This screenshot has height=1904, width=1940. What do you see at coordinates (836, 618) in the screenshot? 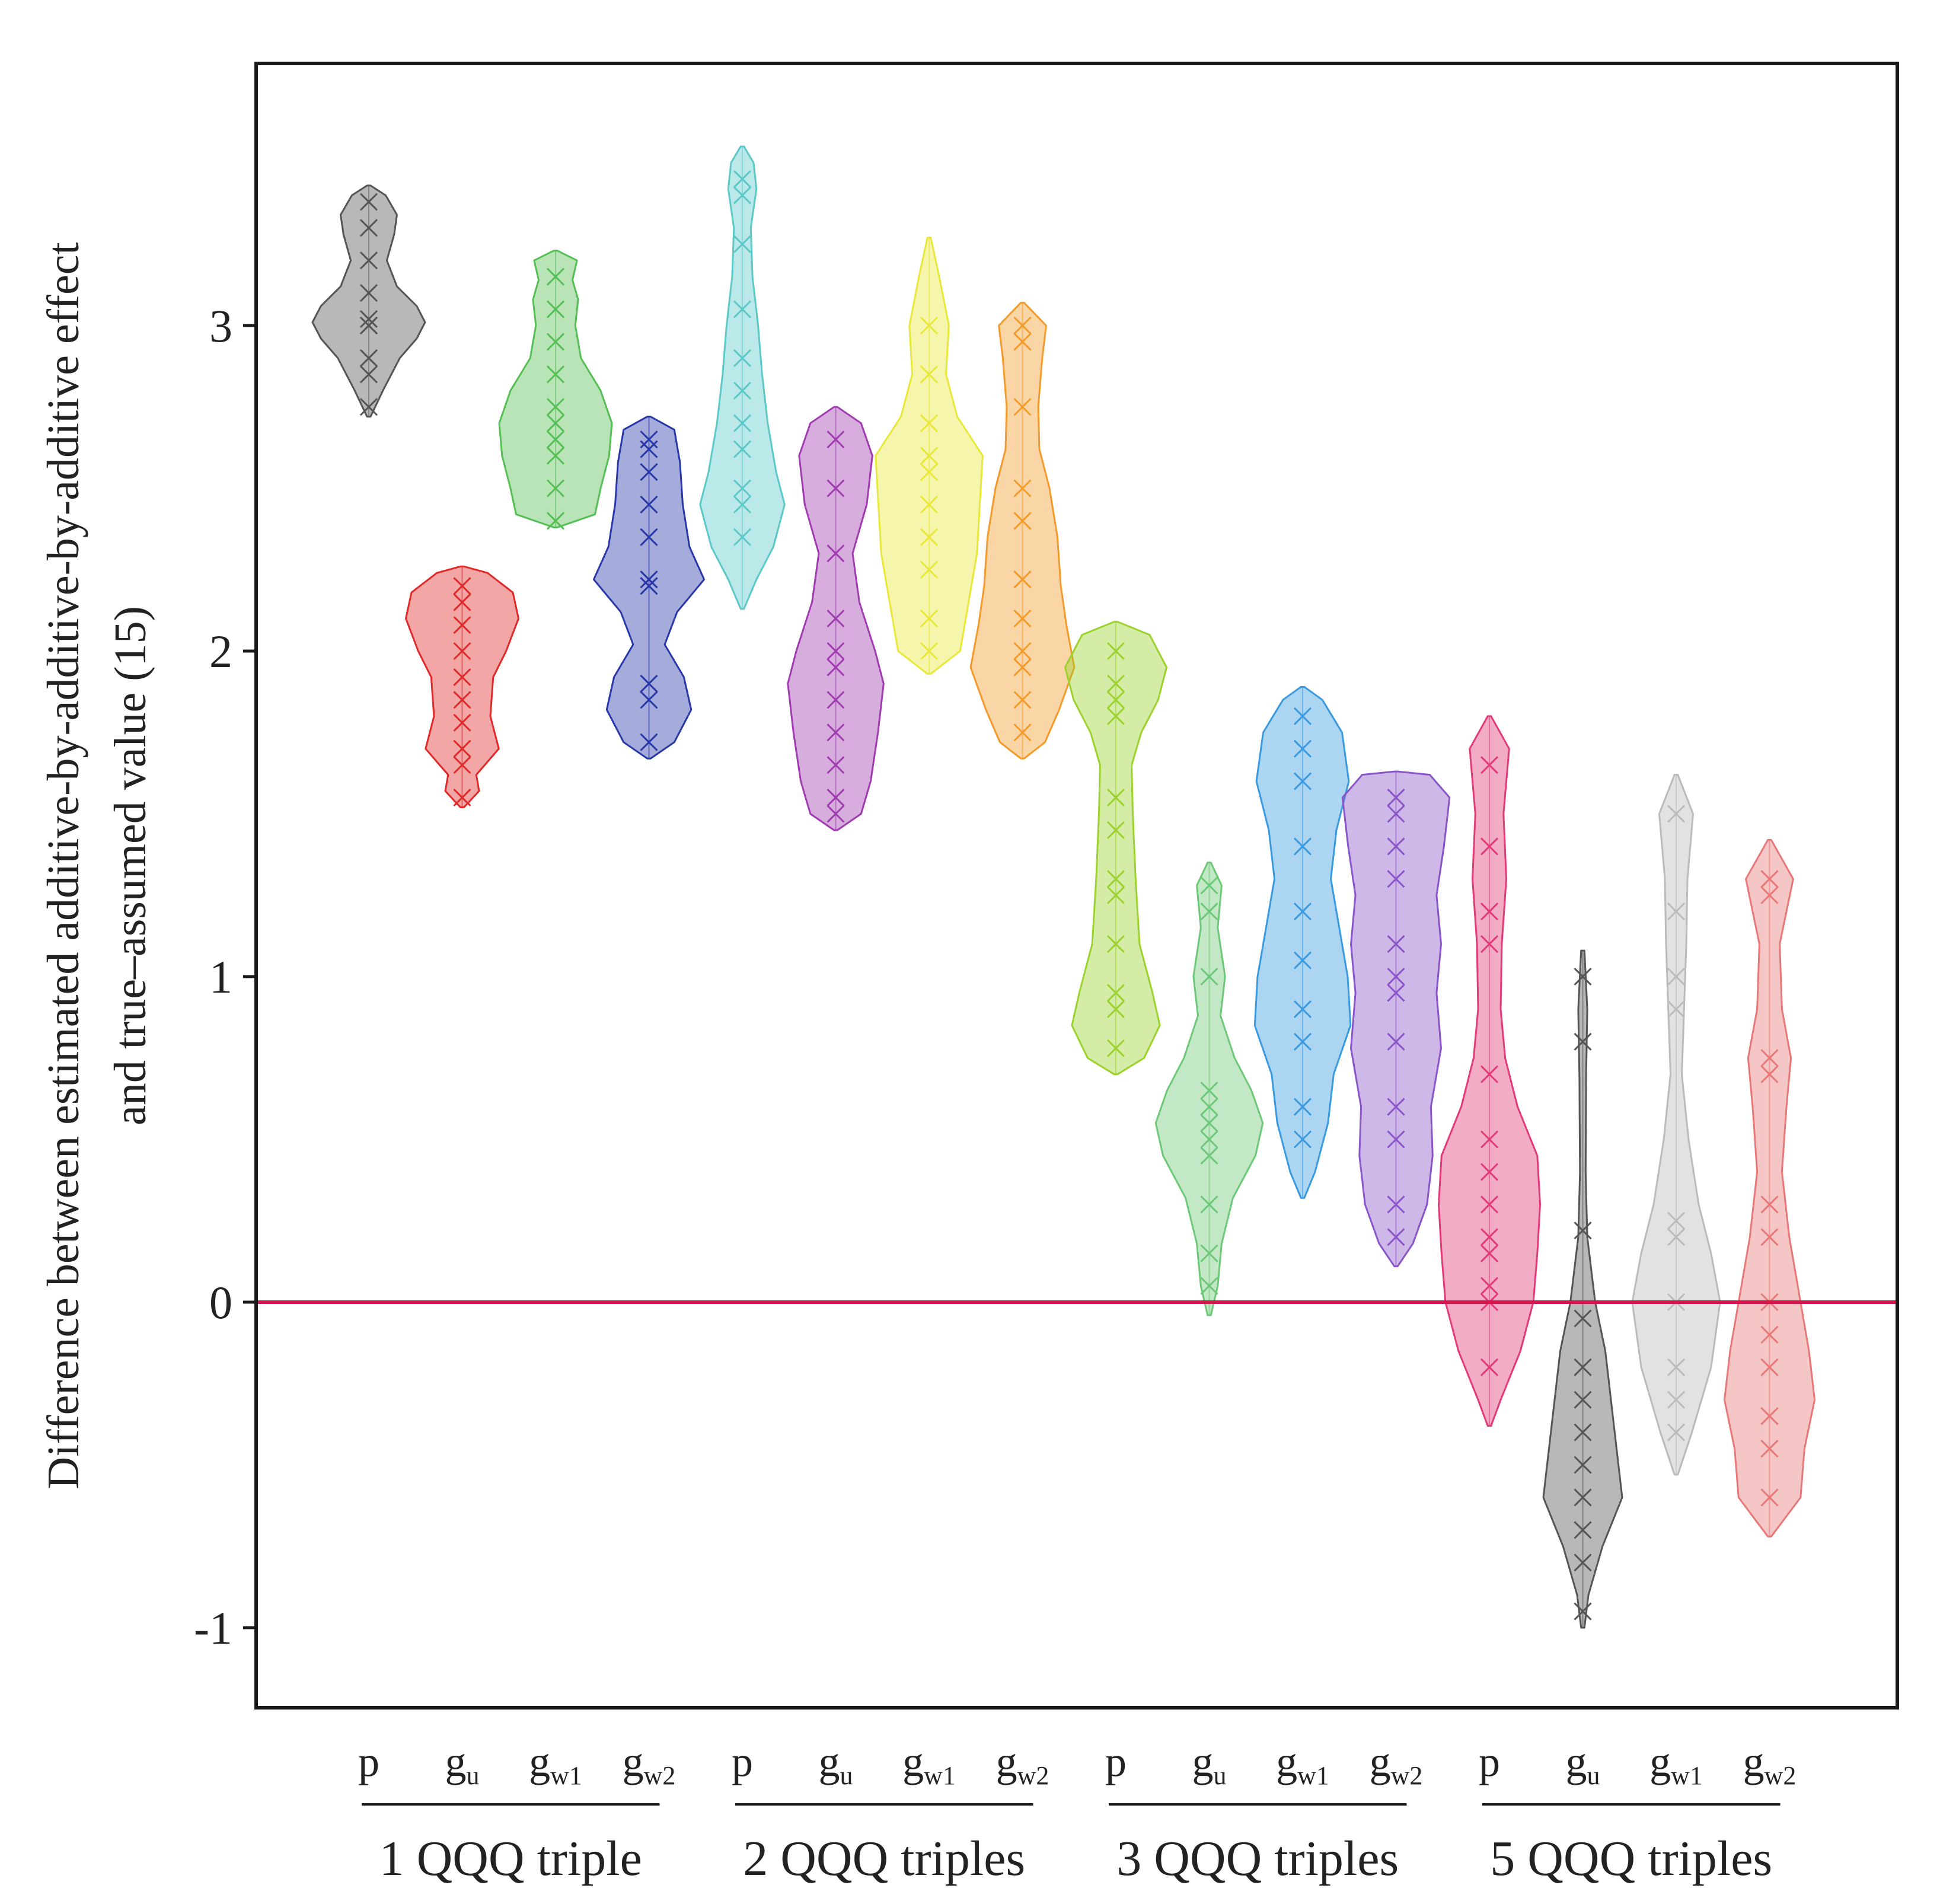
I see `violin-2-gu` at bounding box center [836, 618].